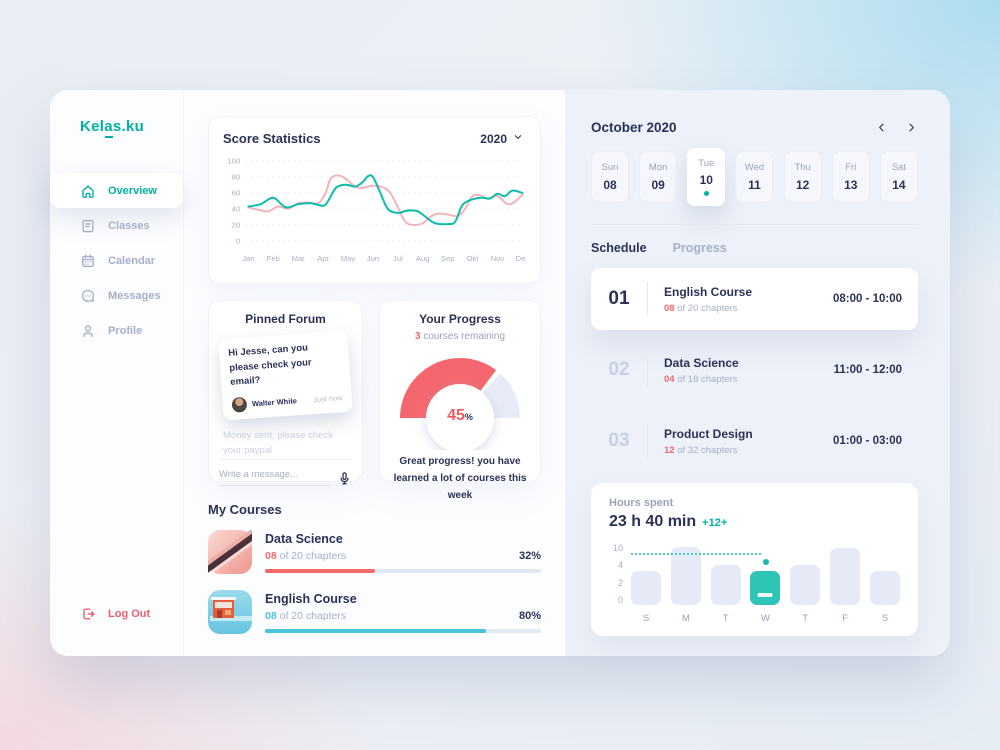 This screenshot has height=750, width=1000. Describe the element at coordinates (708, 291) in the screenshot. I see `schedule-item-title: English Course` at that location.